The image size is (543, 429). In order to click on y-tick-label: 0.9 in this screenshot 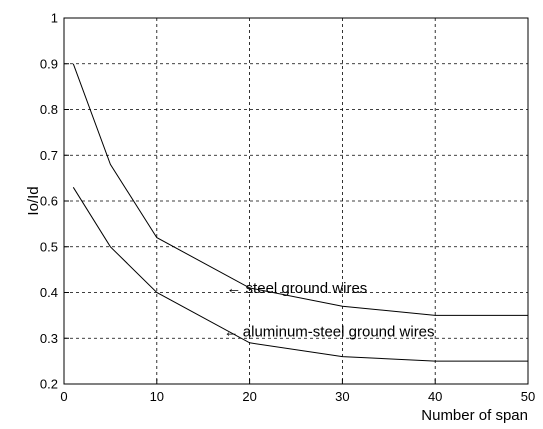, I will do `click(49, 63)`.